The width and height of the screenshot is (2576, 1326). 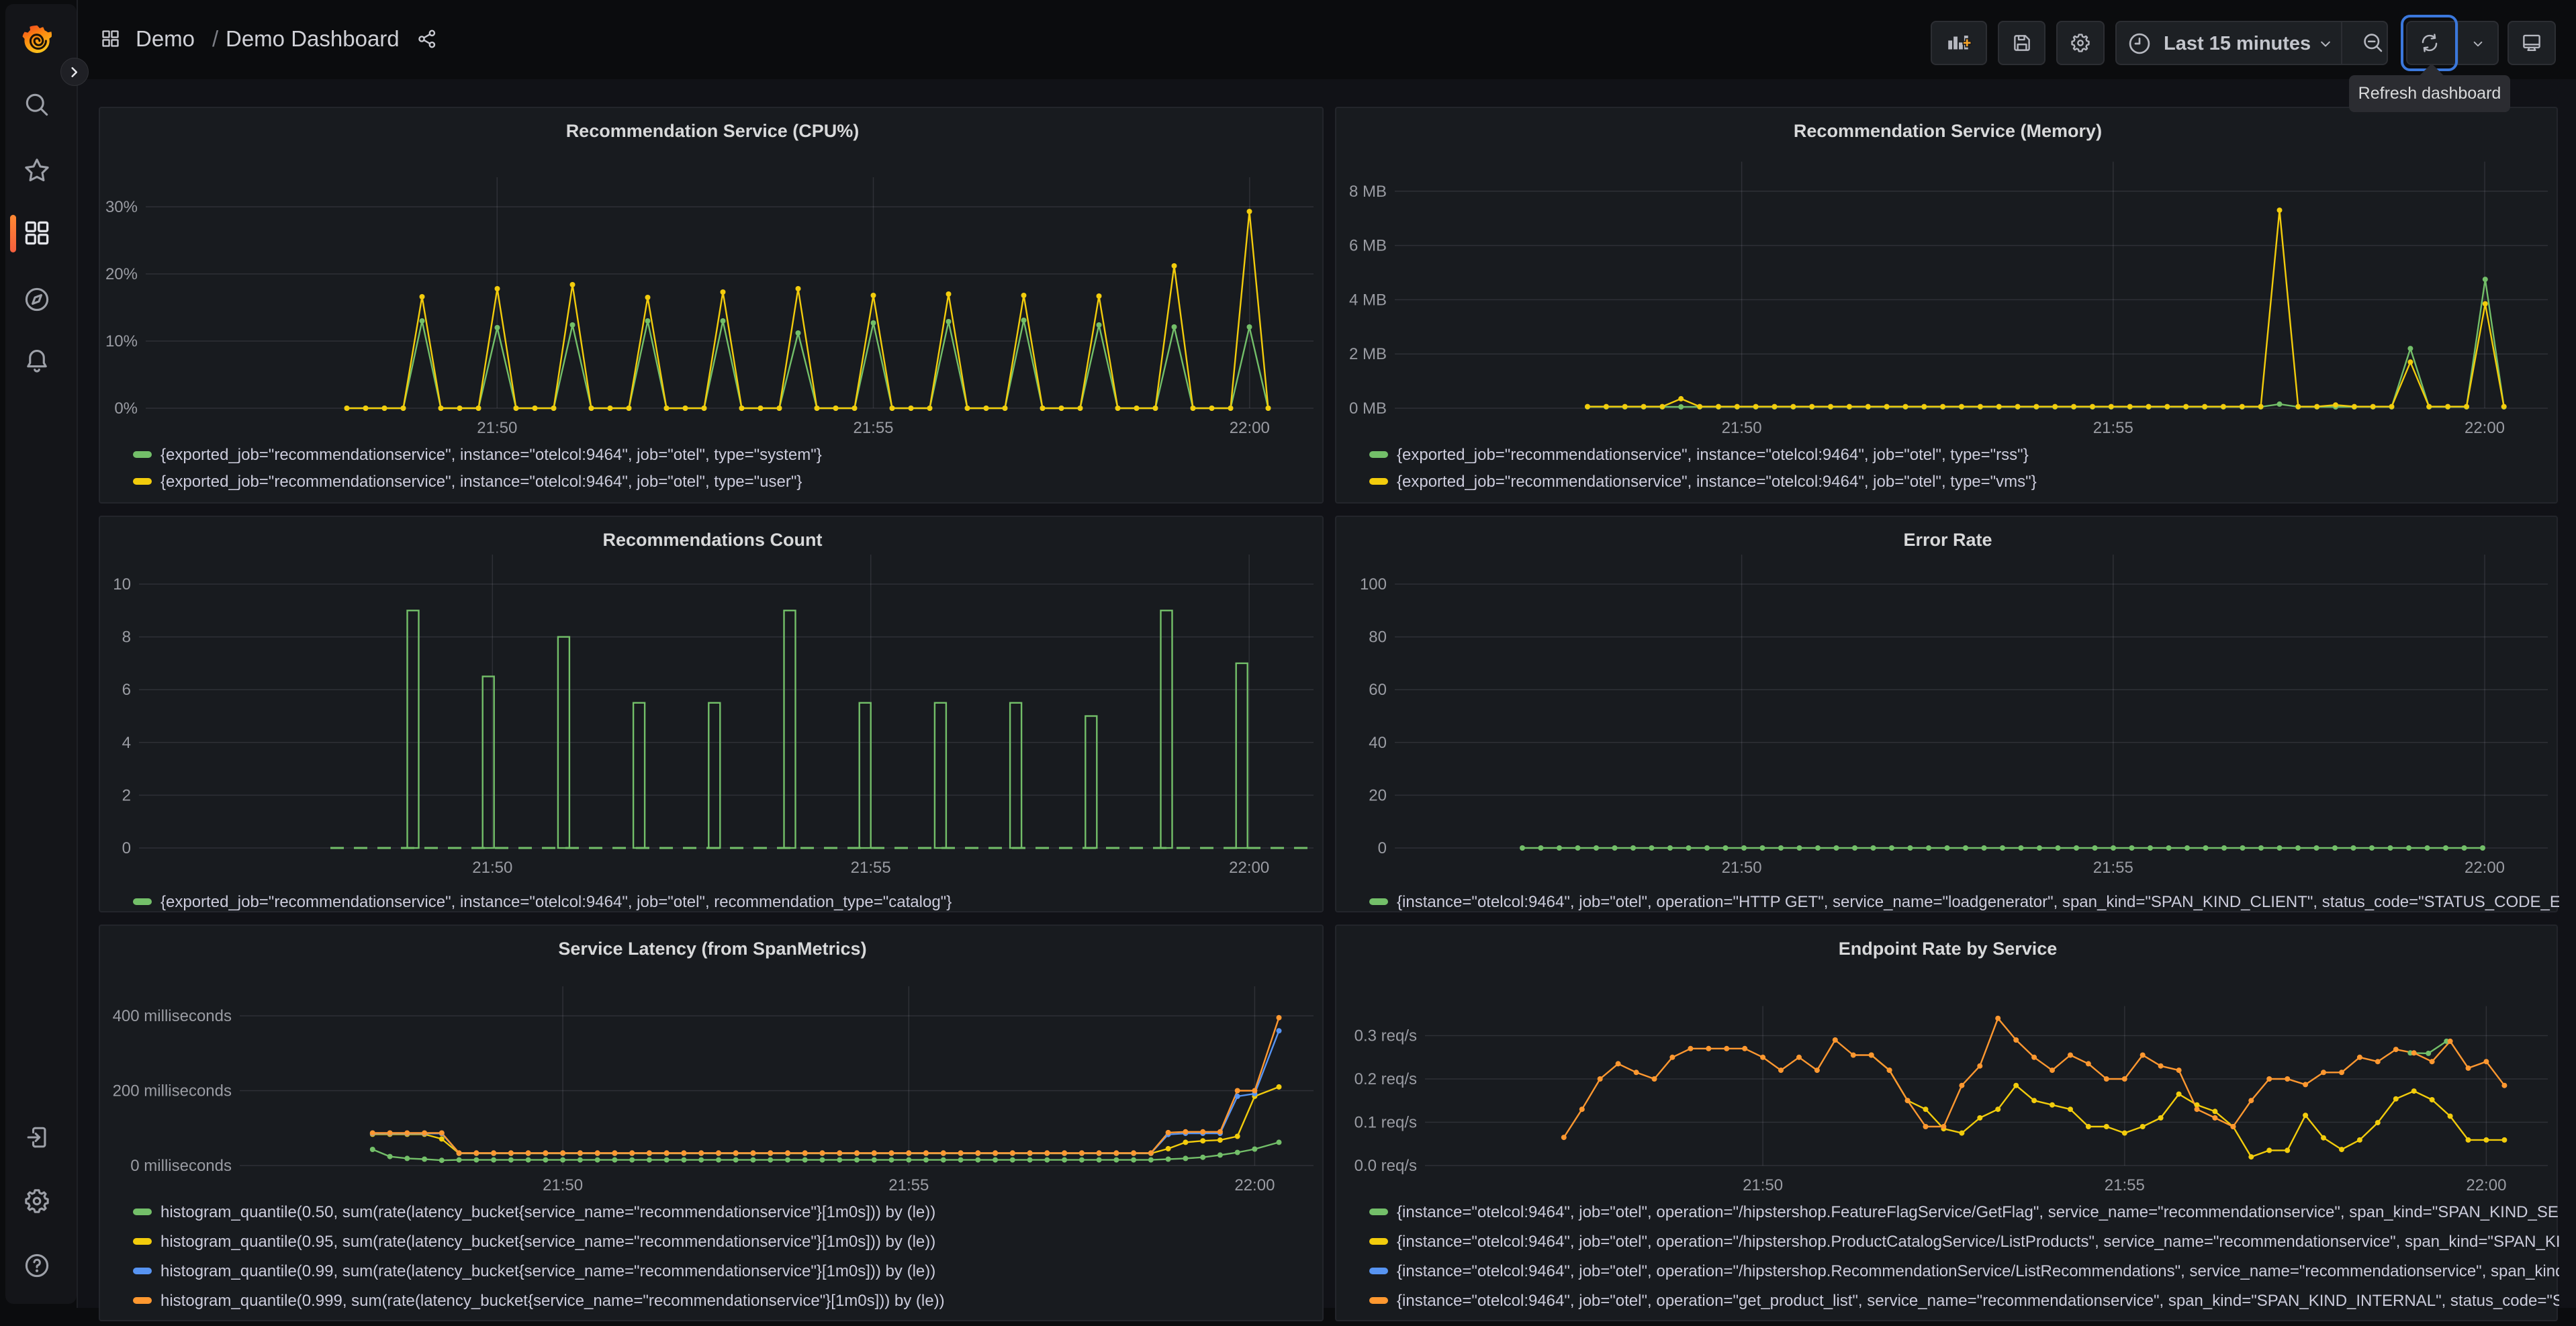 I want to click on svg-text: Recommendations Count, so click(x=712, y=540).